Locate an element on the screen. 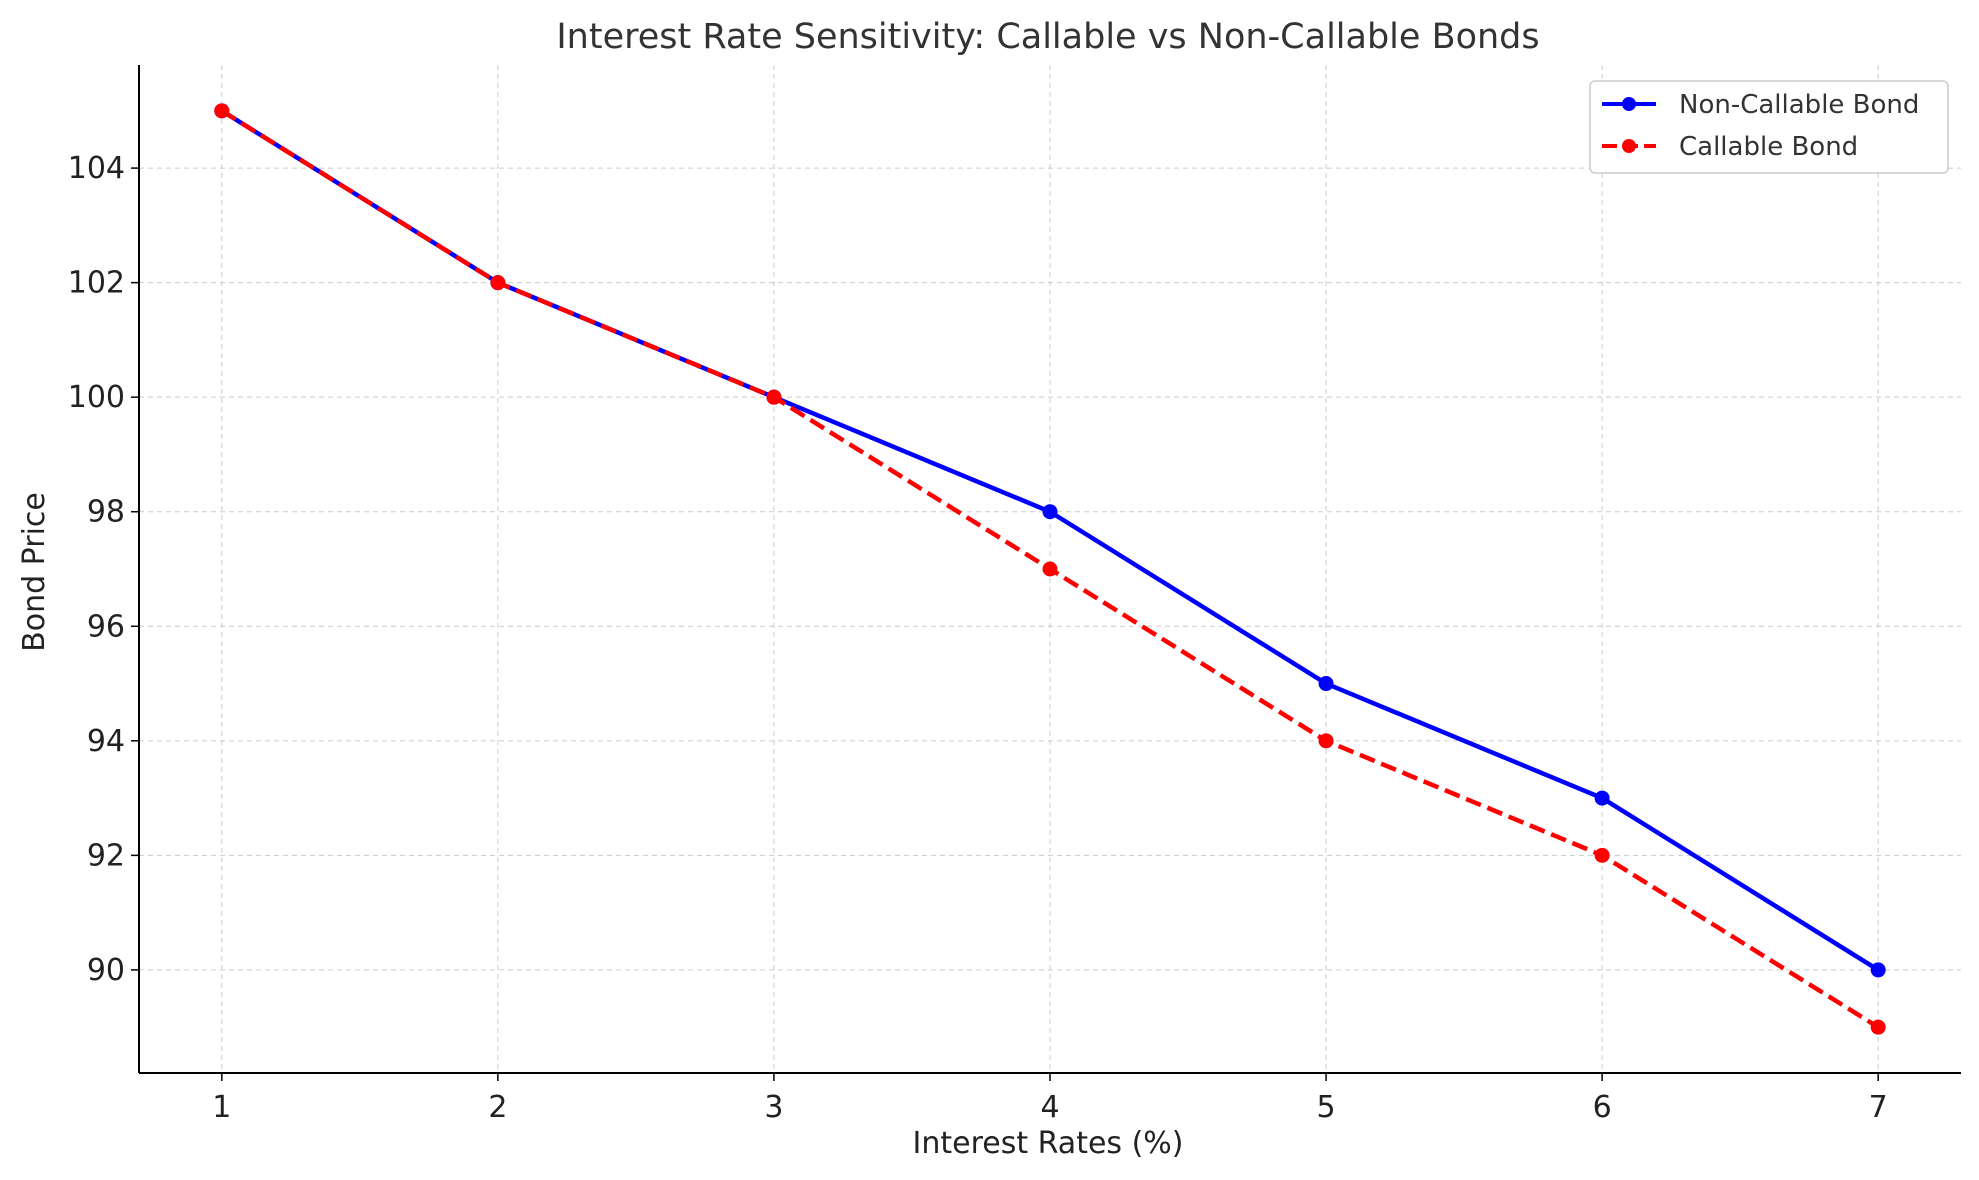 Image resolution: width=1979 pixels, height=1180 pixels. y-tick-label-90: 90 is located at coordinates (106, 970).